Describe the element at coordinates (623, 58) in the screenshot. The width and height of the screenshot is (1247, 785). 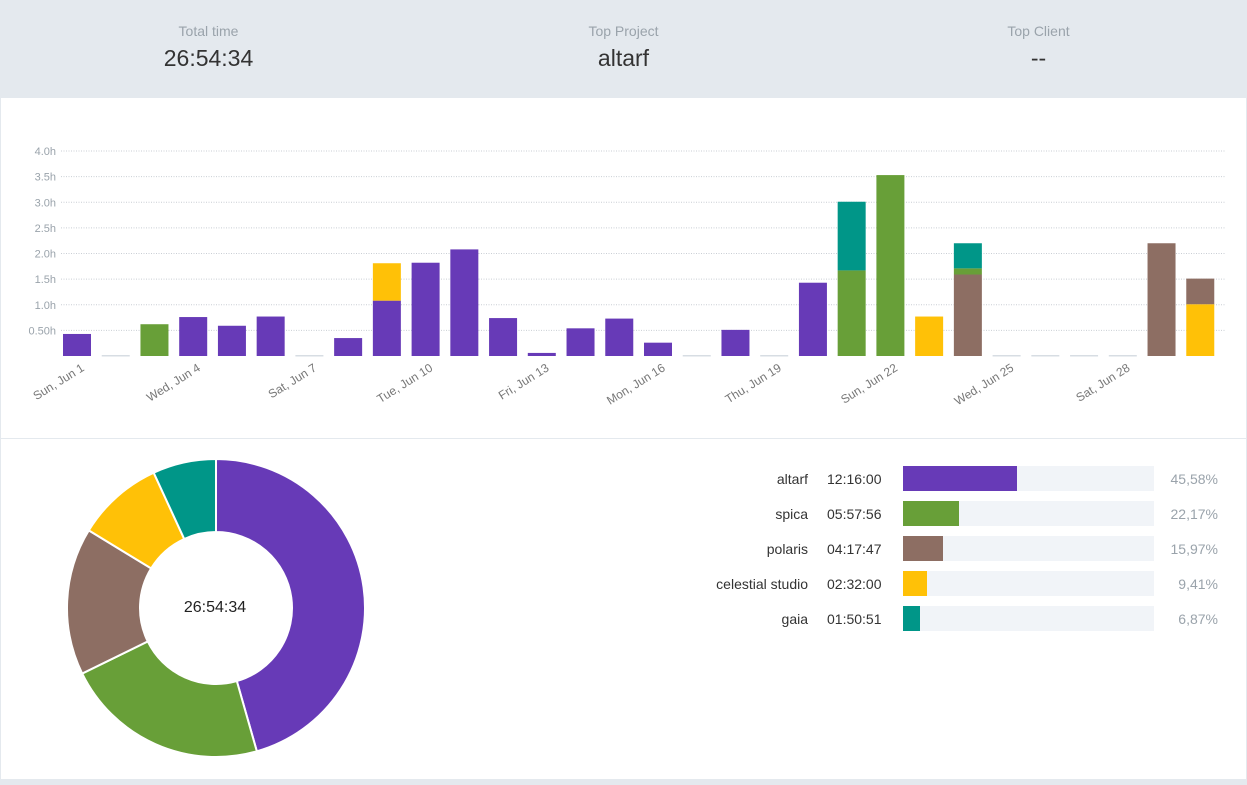
I see `top-project-value: altarf` at that location.